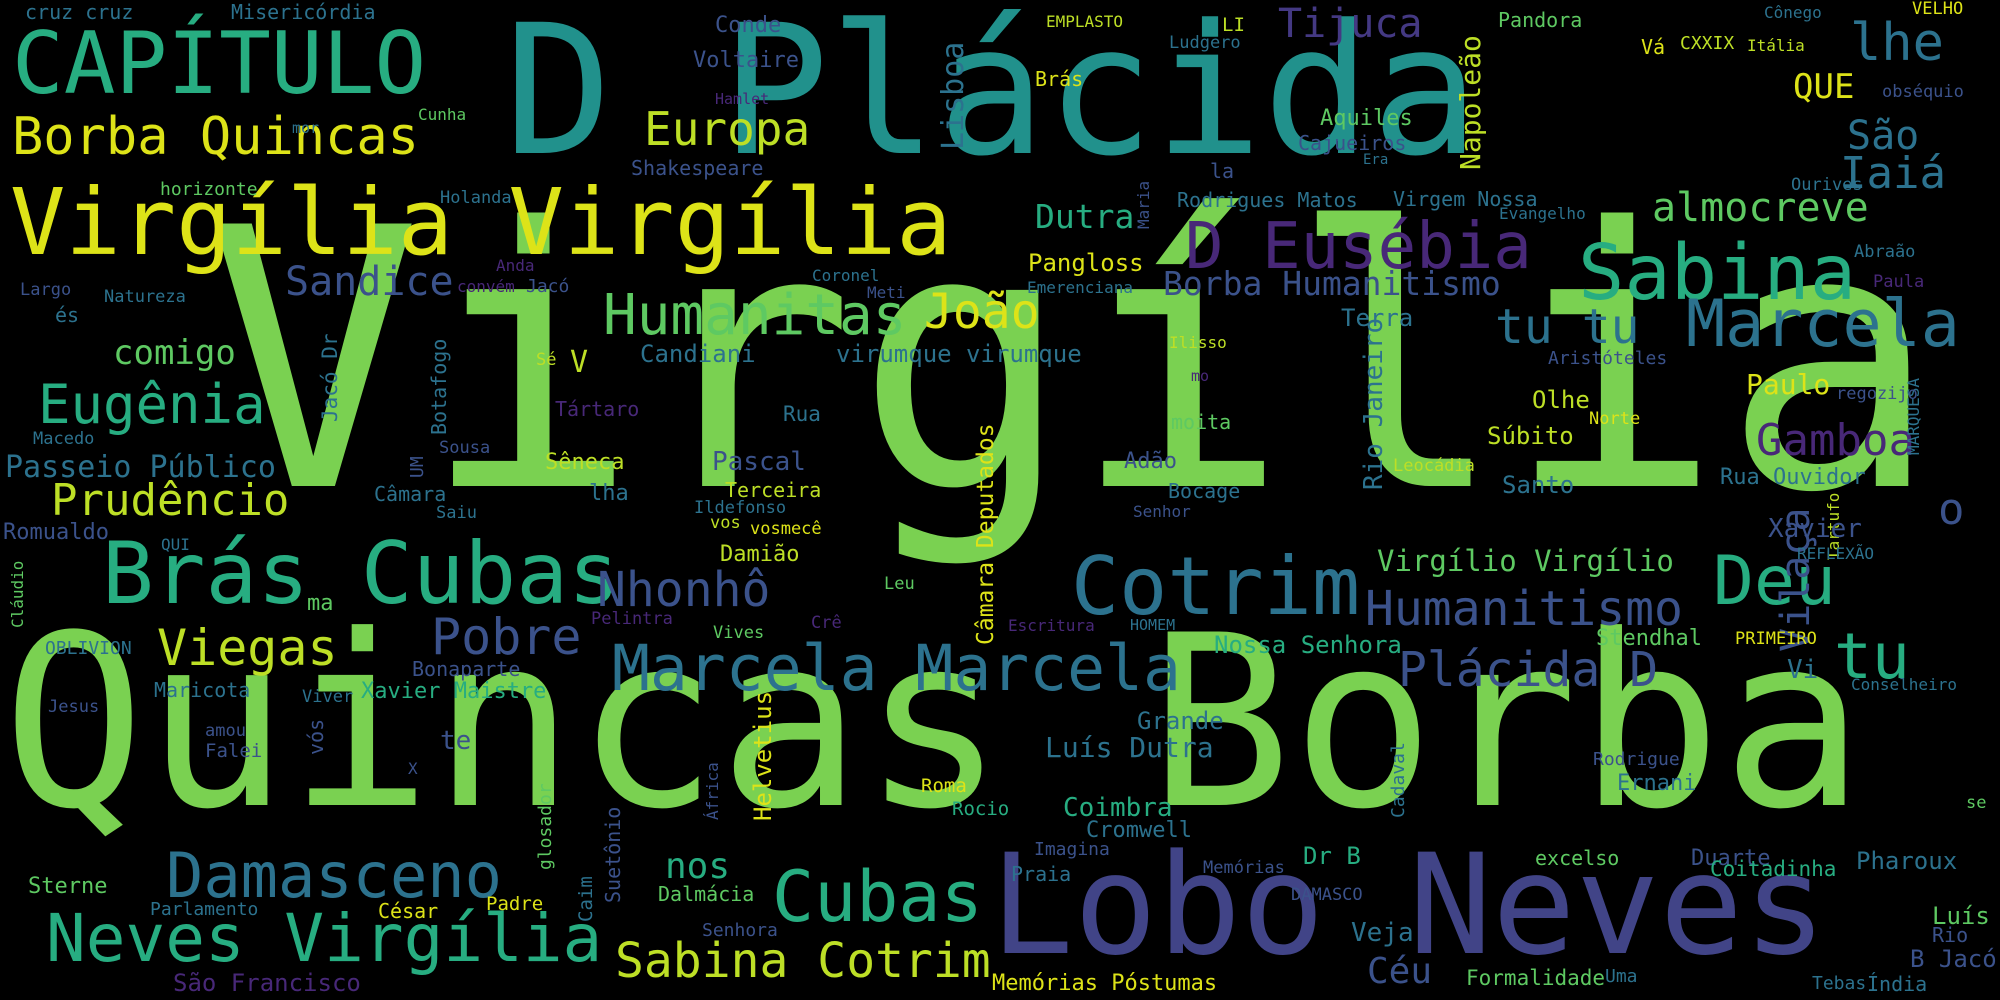 The height and width of the screenshot is (1000, 2000). I want to click on word-anda: Anda, so click(515, 265).